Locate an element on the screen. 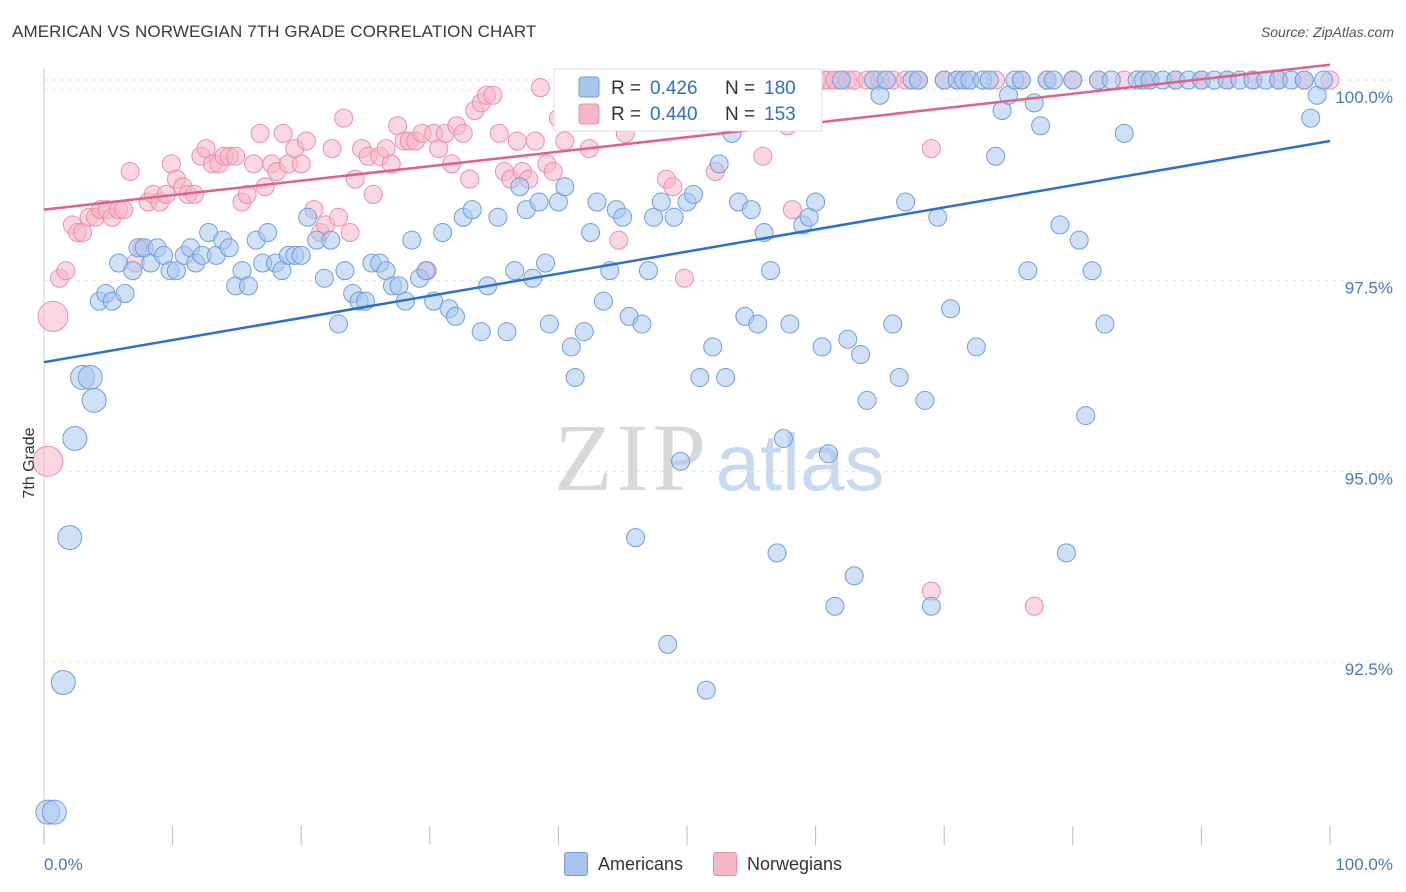 This screenshot has height=892, width=1406. americans-label: Americans is located at coordinates (640, 863).